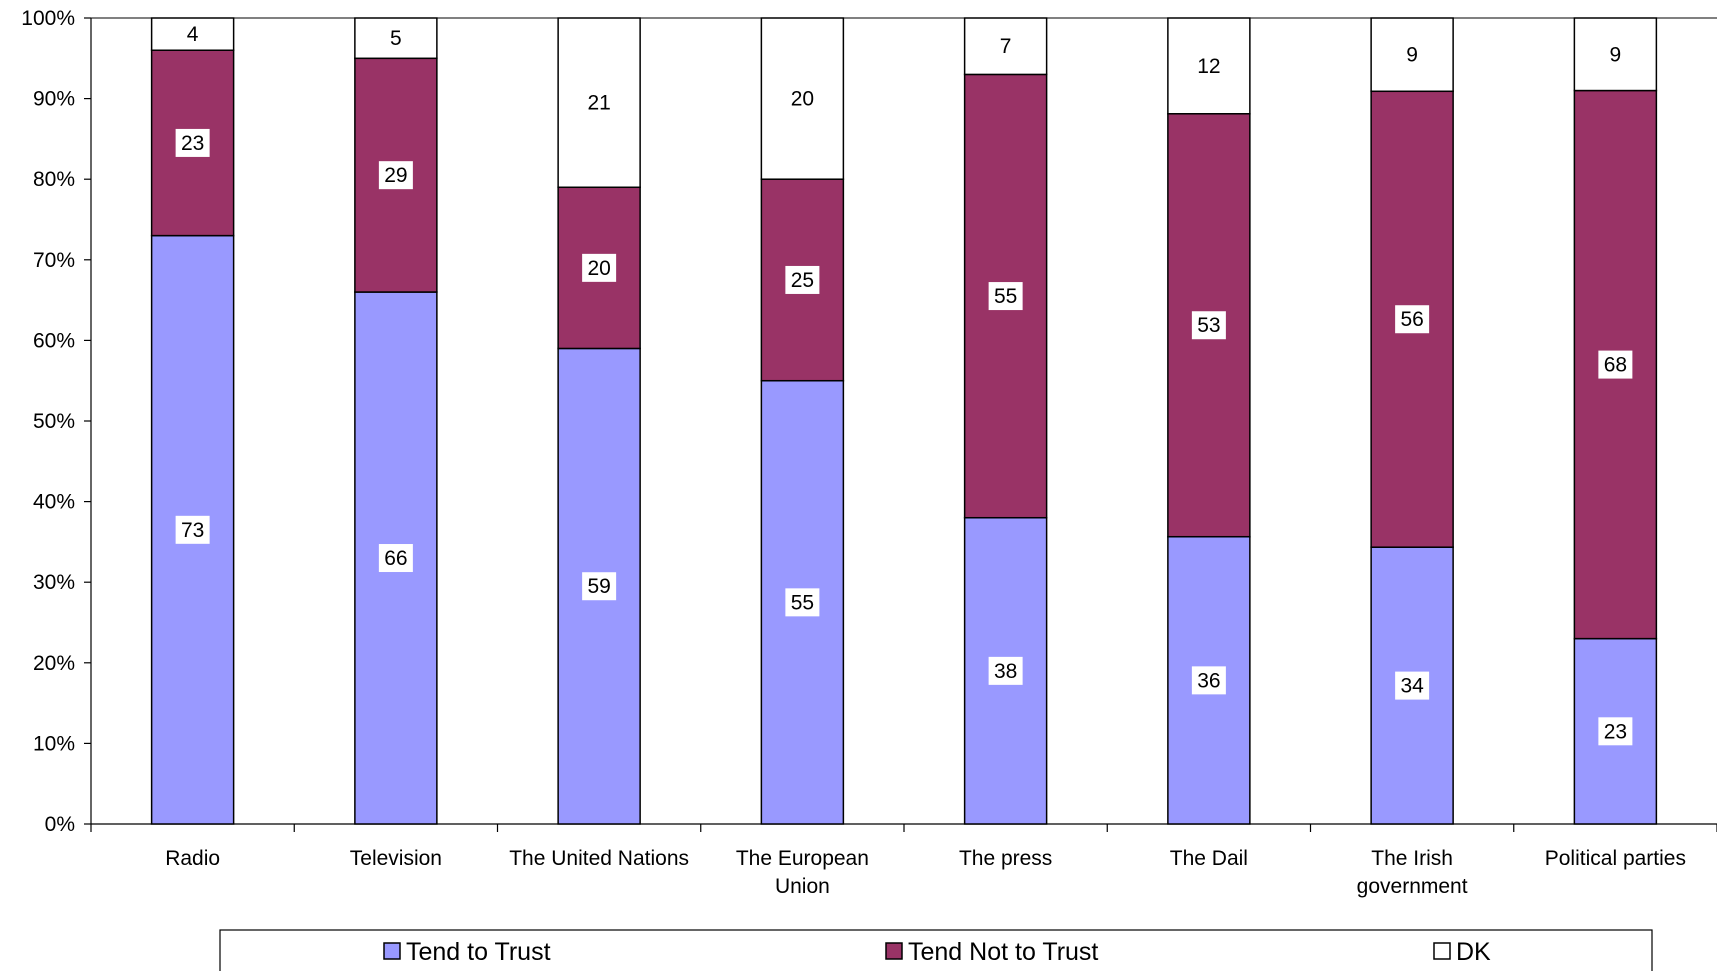  I want to click on y-tick-label: 20%, so click(54, 663).